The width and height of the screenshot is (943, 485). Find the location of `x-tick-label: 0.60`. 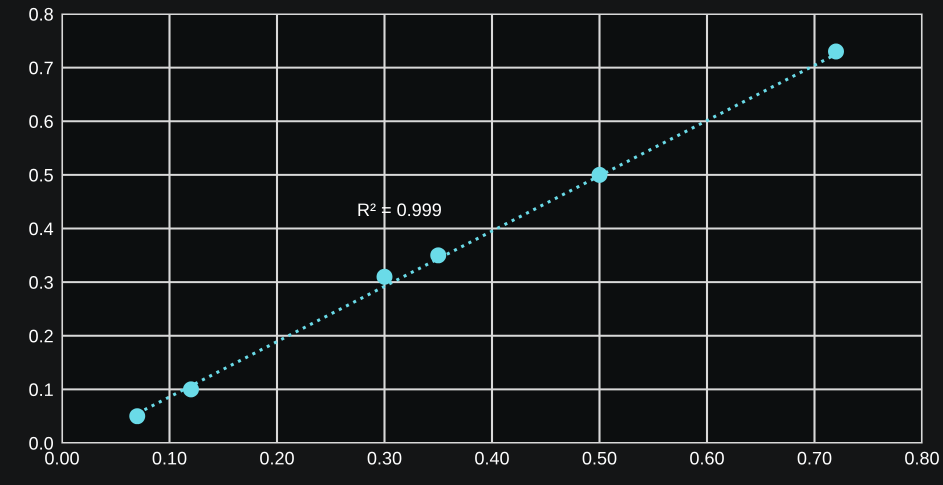

x-tick-label: 0.60 is located at coordinates (707, 458).